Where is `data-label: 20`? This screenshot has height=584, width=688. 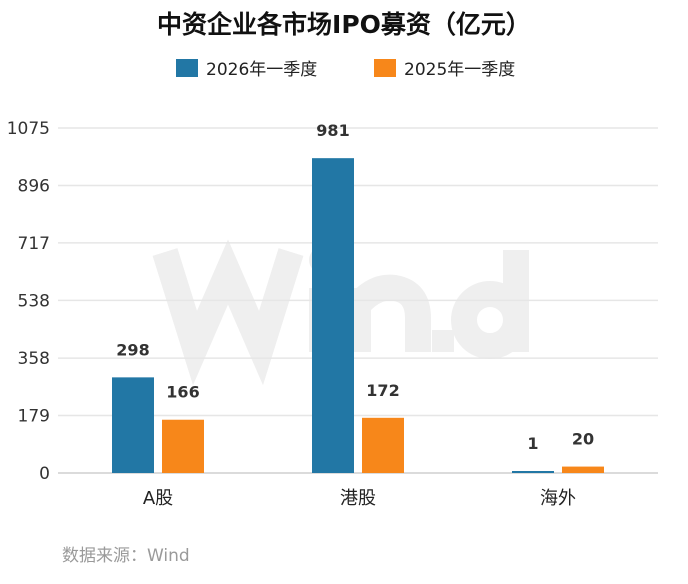 data-label: 20 is located at coordinates (583, 439).